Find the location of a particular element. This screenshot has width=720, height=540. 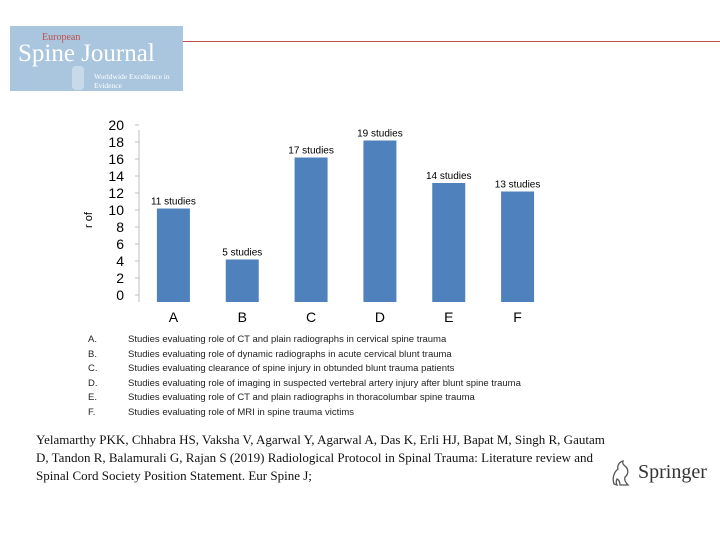

data-label-f: 13 studies is located at coordinates (518, 185).